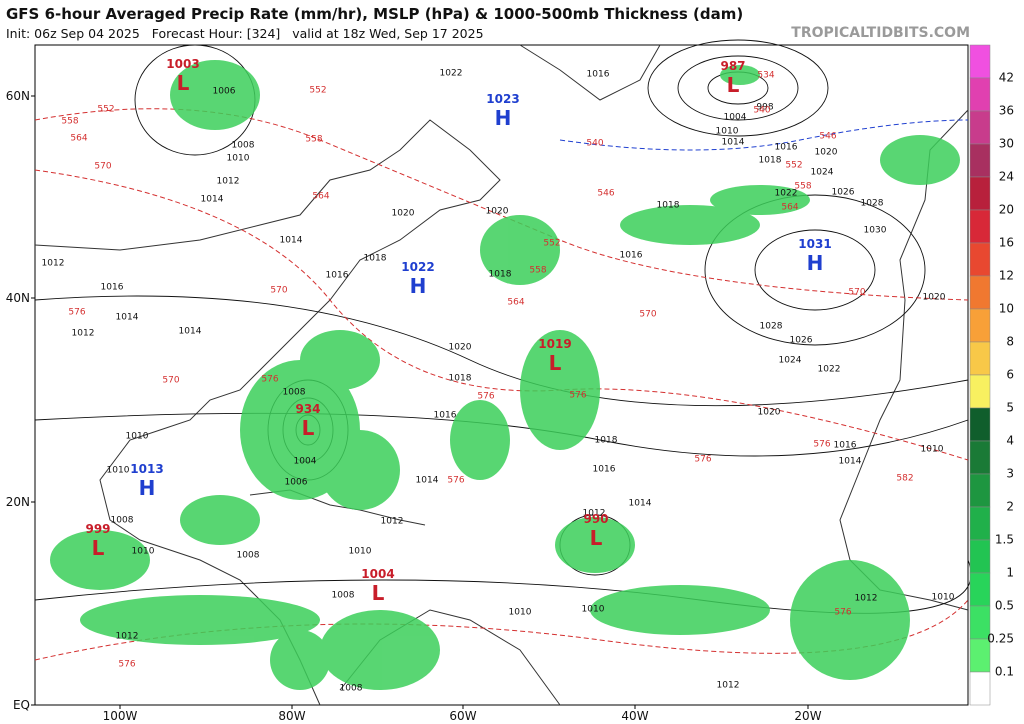 This screenshot has width=1024, height=724. I want to click on isobar-label: 1030, so click(875, 231).